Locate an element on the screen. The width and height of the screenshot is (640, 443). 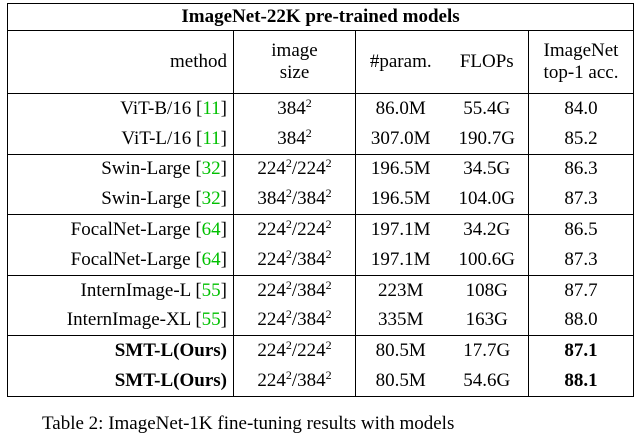
acc-cell: 84.0 is located at coordinates (581, 108).